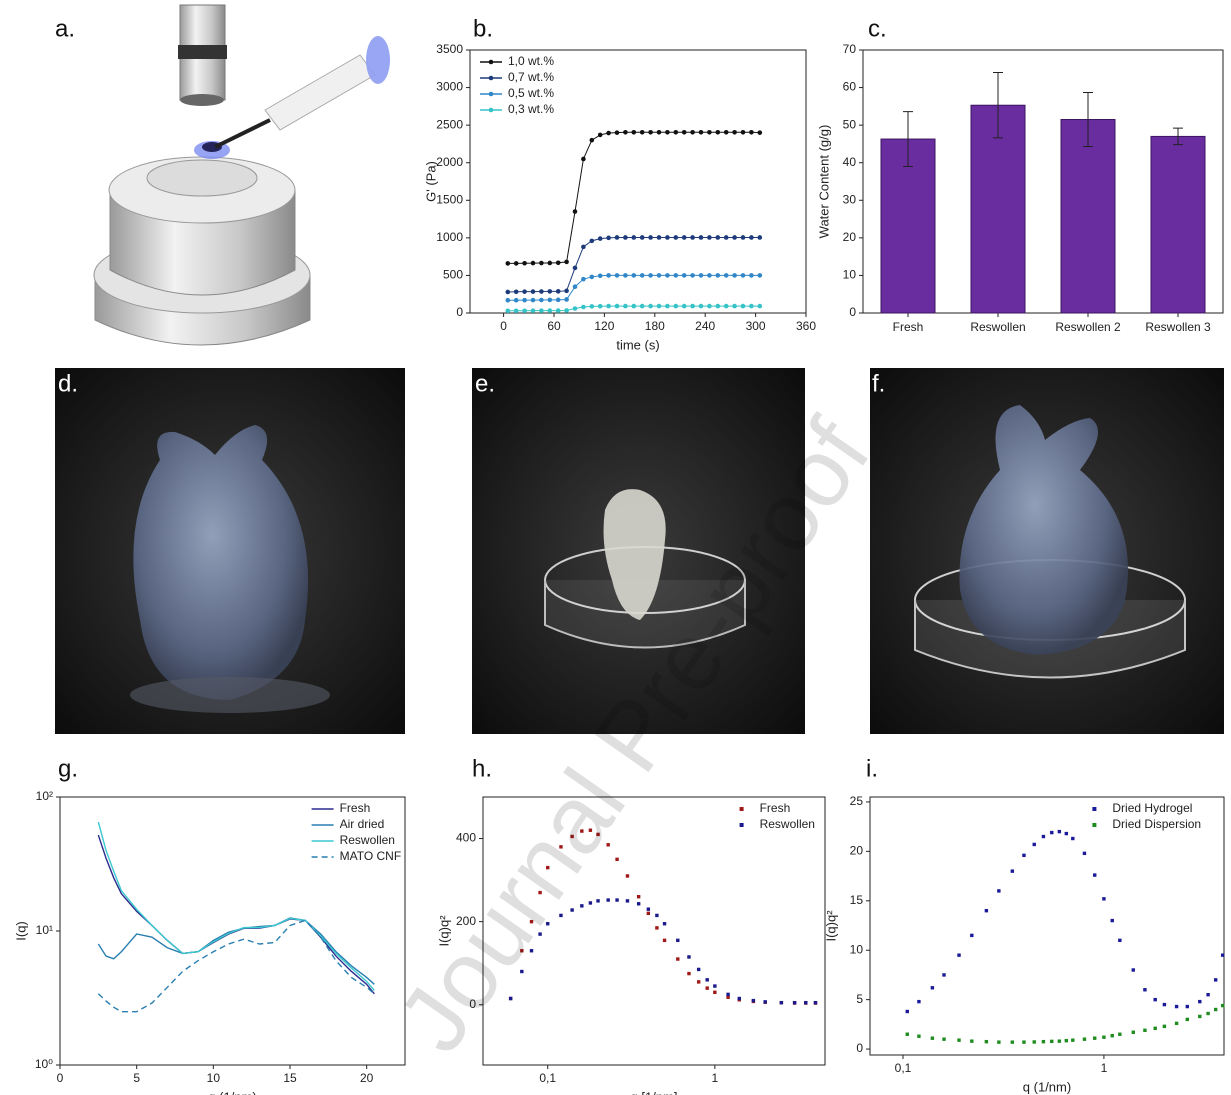 Image resolution: width=1231 pixels, height=1095 pixels. What do you see at coordinates (371, 856) in the screenshot?
I see `legend-label: MATO CNF` at bounding box center [371, 856].